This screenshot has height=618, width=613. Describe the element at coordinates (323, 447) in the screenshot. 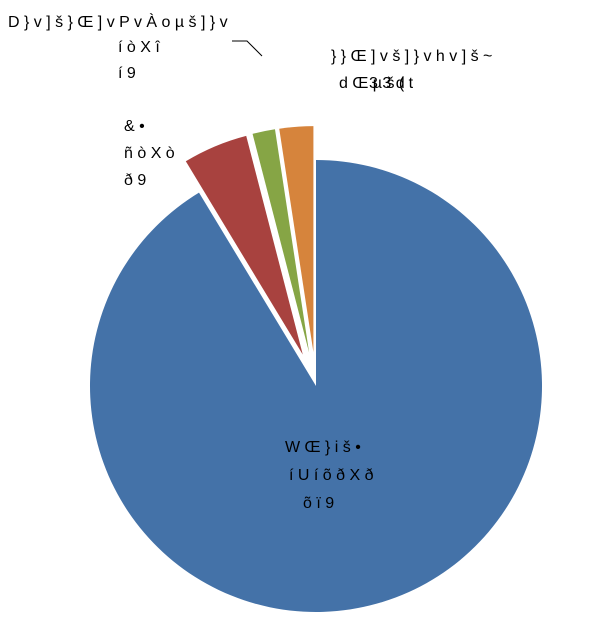

I see `slice-label-blue-line-1: W Œ } i š •` at that location.